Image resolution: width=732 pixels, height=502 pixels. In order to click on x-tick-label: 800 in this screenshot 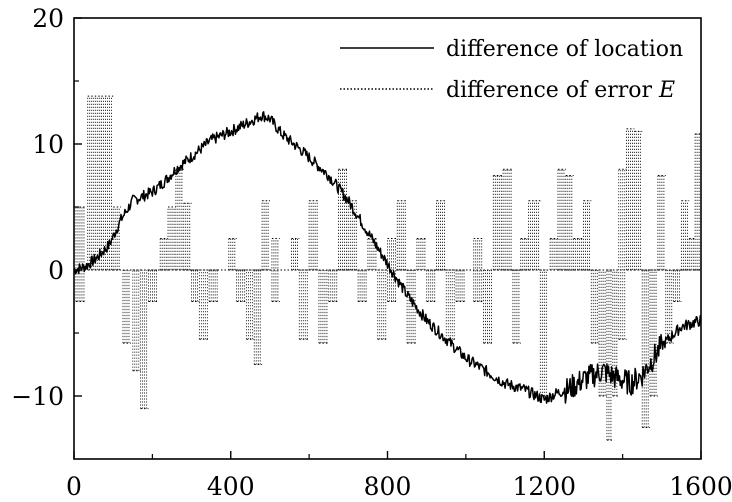, I will do `click(388, 486)`.